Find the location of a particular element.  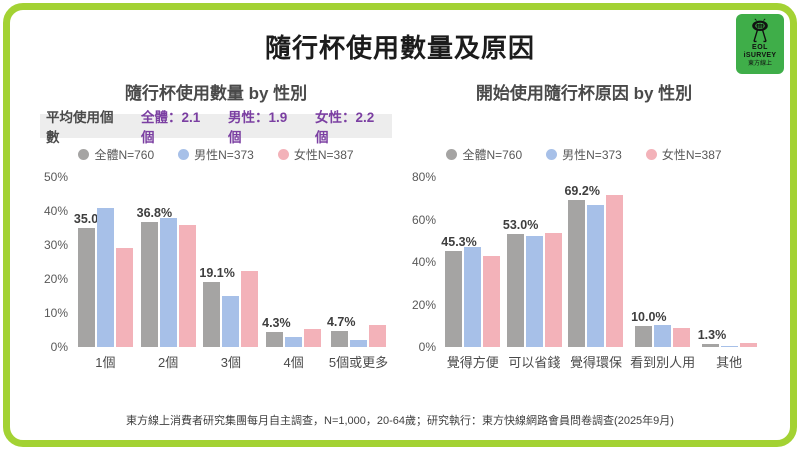

bar-cluster: 19.1% is located at coordinates (229, 262).